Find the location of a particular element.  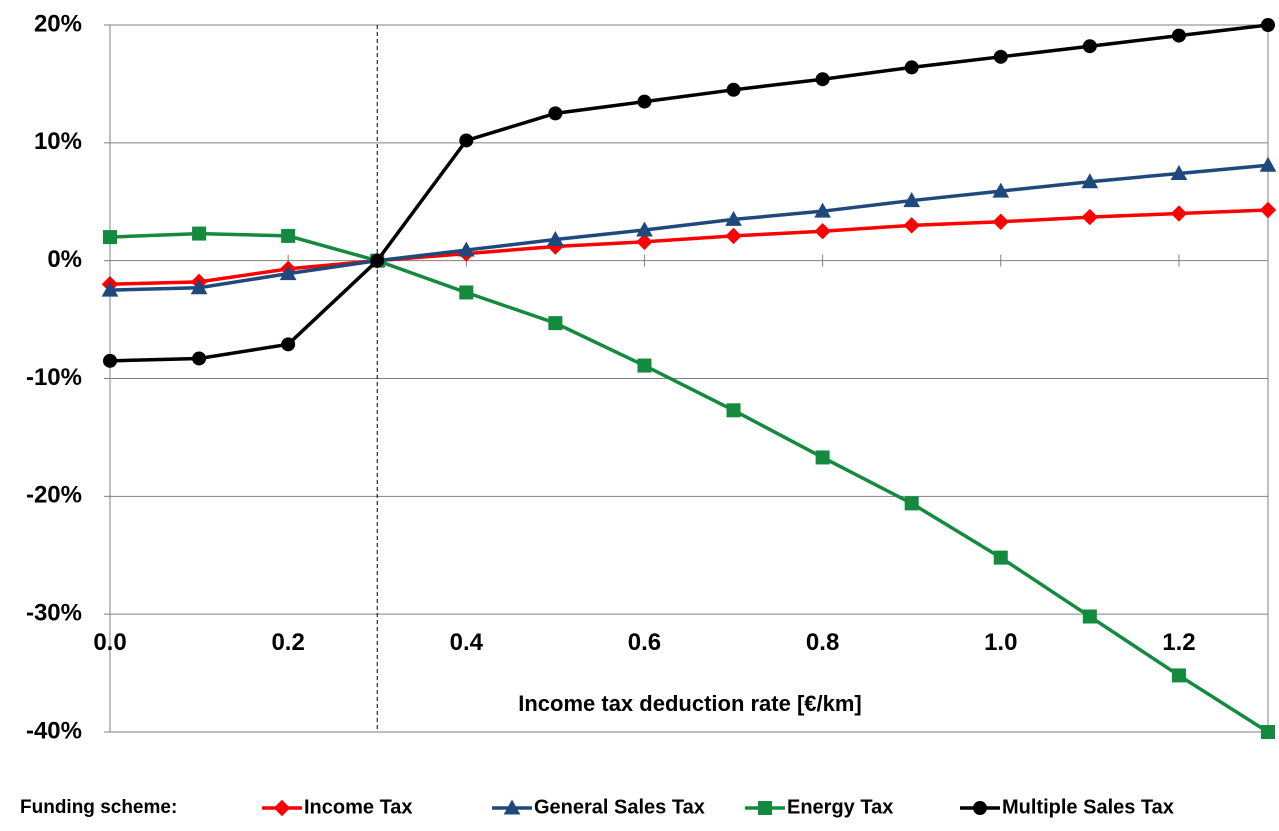

x-tick-label: 0.4 is located at coordinates (467, 642).